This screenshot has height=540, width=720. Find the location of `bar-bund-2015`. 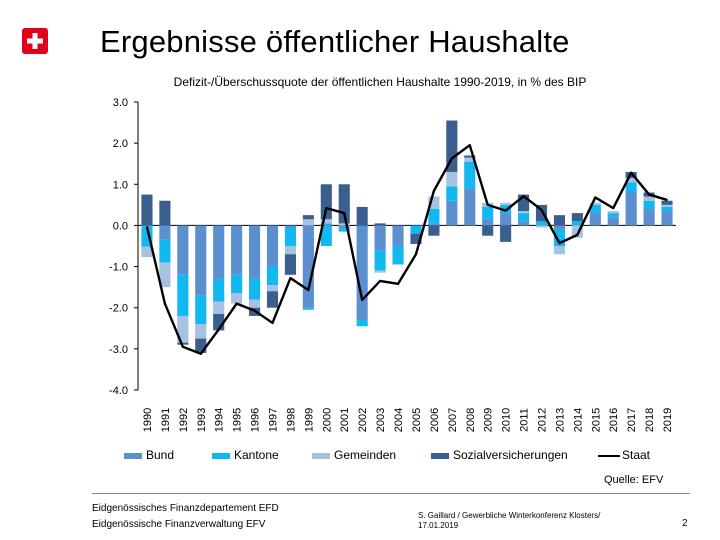

bar-bund-2015 is located at coordinates (595, 219).